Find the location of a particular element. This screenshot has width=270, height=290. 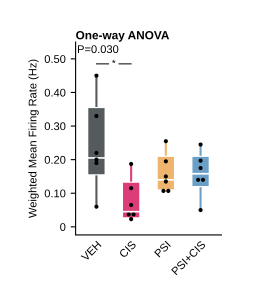

y-tick-label: 0 is located at coordinates (63, 227).